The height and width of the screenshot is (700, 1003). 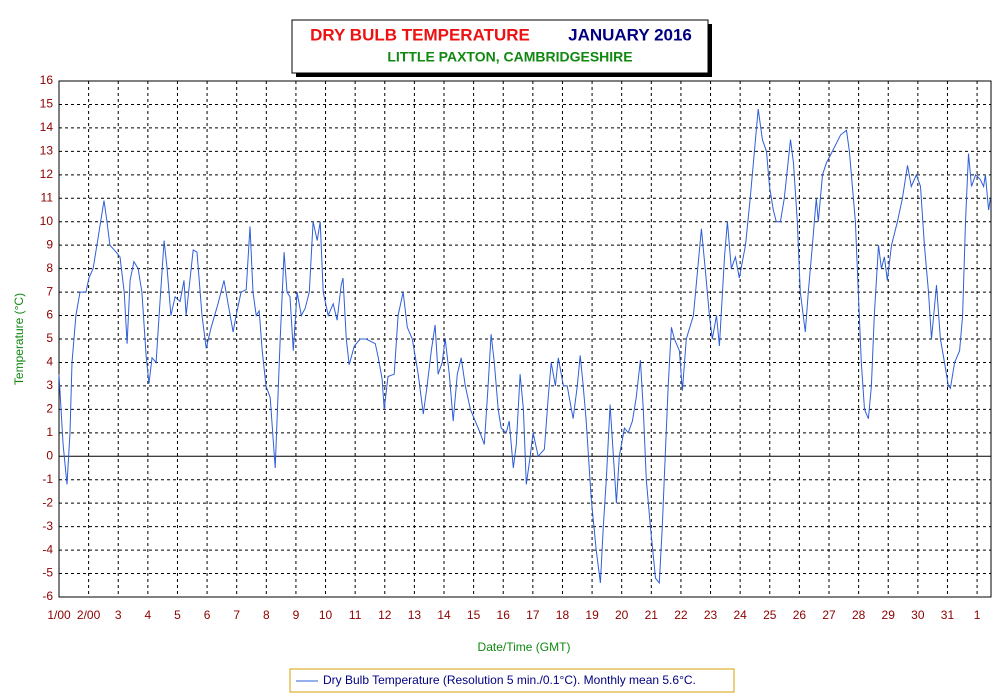 What do you see at coordinates (592, 615) in the screenshot?
I see `x-tick-label: 19` at bounding box center [592, 615].